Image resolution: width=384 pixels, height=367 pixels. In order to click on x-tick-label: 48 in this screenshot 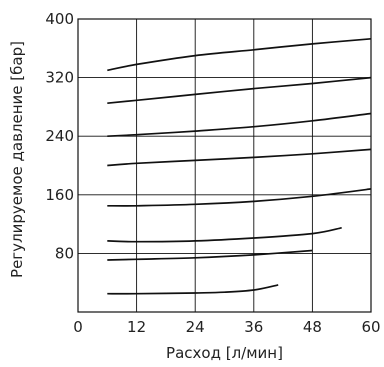, I will do `click(312, 327)`.